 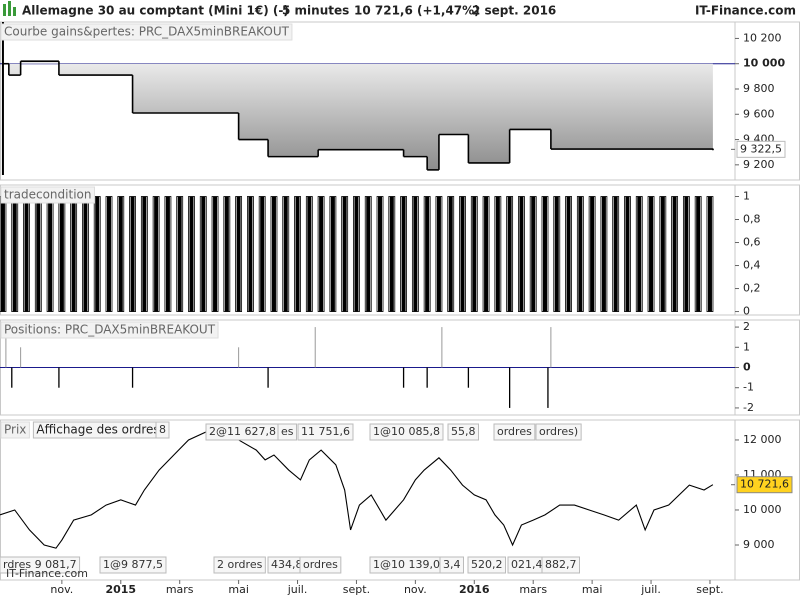 What do you see at coordinates (242, 431) in the screenshot?
I see `order-label: 2@11 627,8` at bounding box center [242, 431].